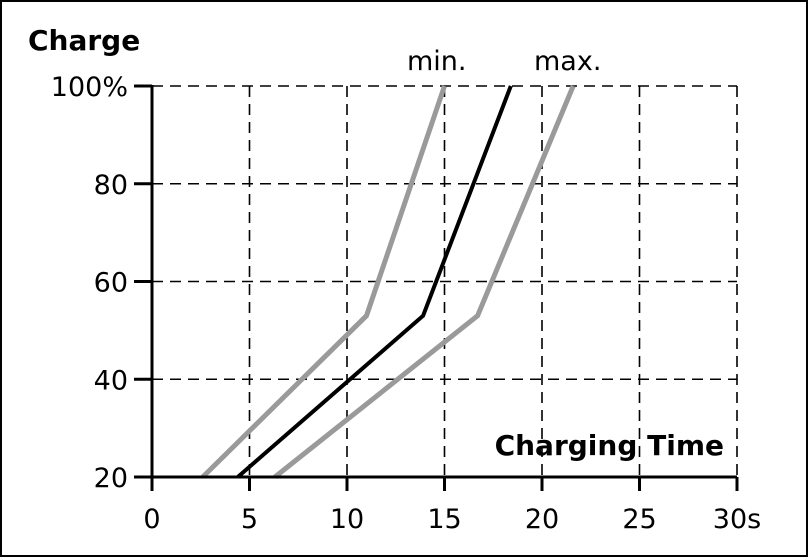  I want to click on x-tick-label: 25, so click(639, 519).